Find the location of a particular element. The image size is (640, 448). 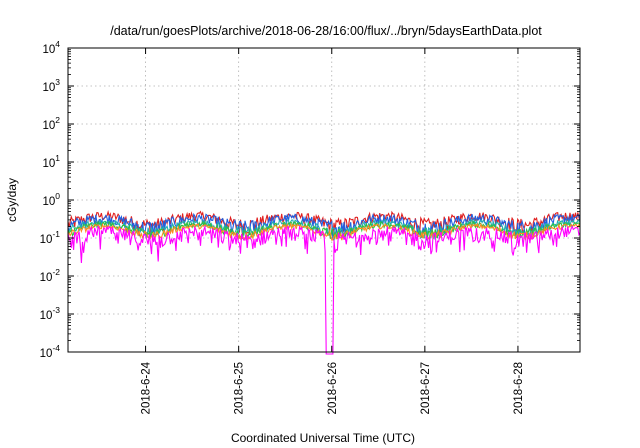

x-tick-label: 2018-6-28 is located at coordinates (519, 388).